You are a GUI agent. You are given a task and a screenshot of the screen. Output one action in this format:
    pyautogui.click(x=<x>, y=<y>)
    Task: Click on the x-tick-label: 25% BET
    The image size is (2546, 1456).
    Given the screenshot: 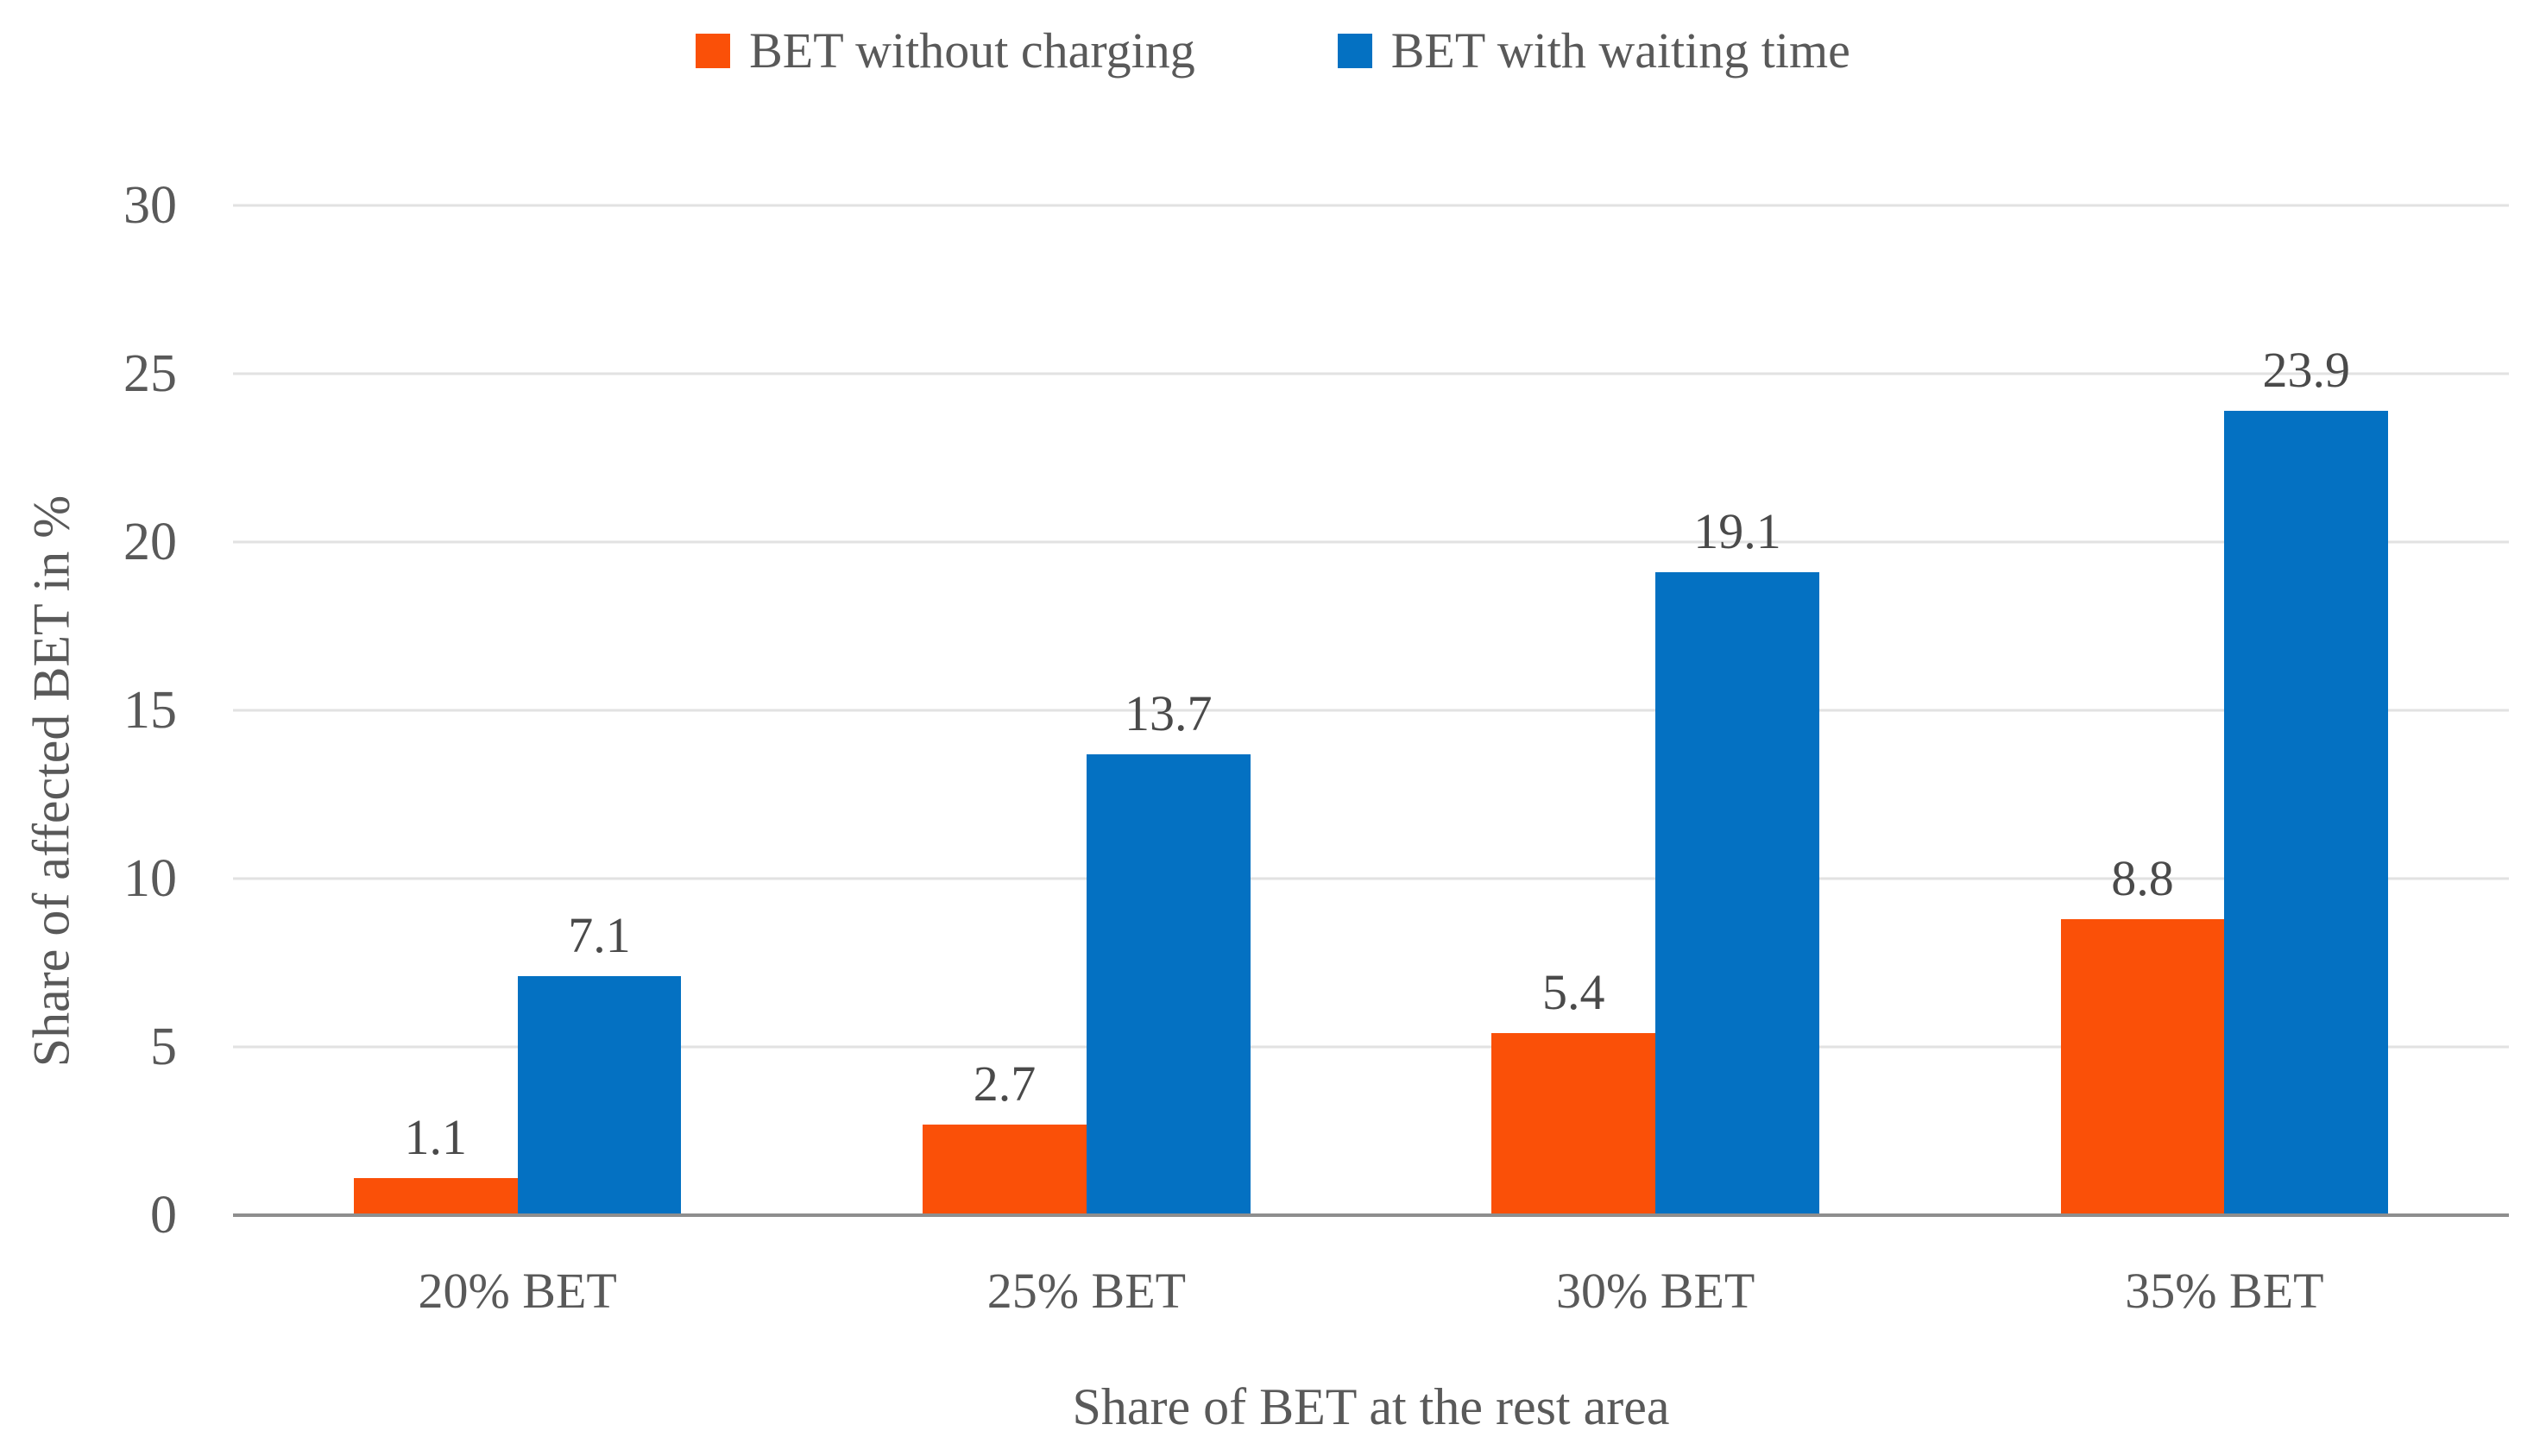 What is the action you would take?
    pyautogui.click(x=1087, y=1291)
    